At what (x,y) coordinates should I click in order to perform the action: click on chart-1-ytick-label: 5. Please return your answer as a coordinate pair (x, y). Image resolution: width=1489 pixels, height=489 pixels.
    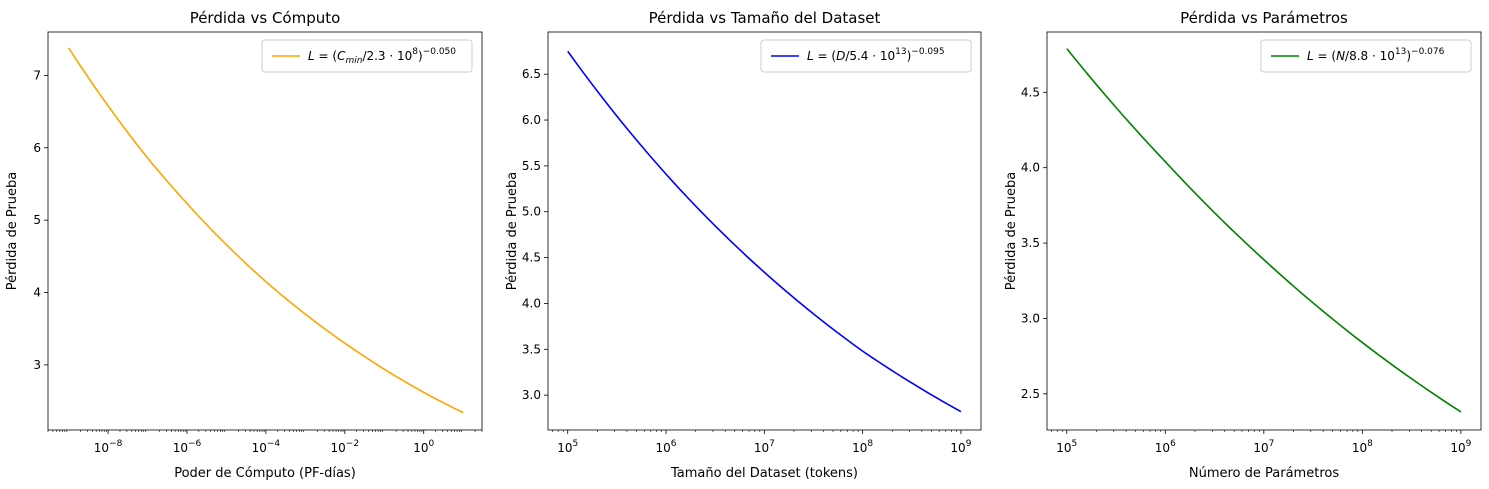
    Looking at the image, I should click on (37, 220).